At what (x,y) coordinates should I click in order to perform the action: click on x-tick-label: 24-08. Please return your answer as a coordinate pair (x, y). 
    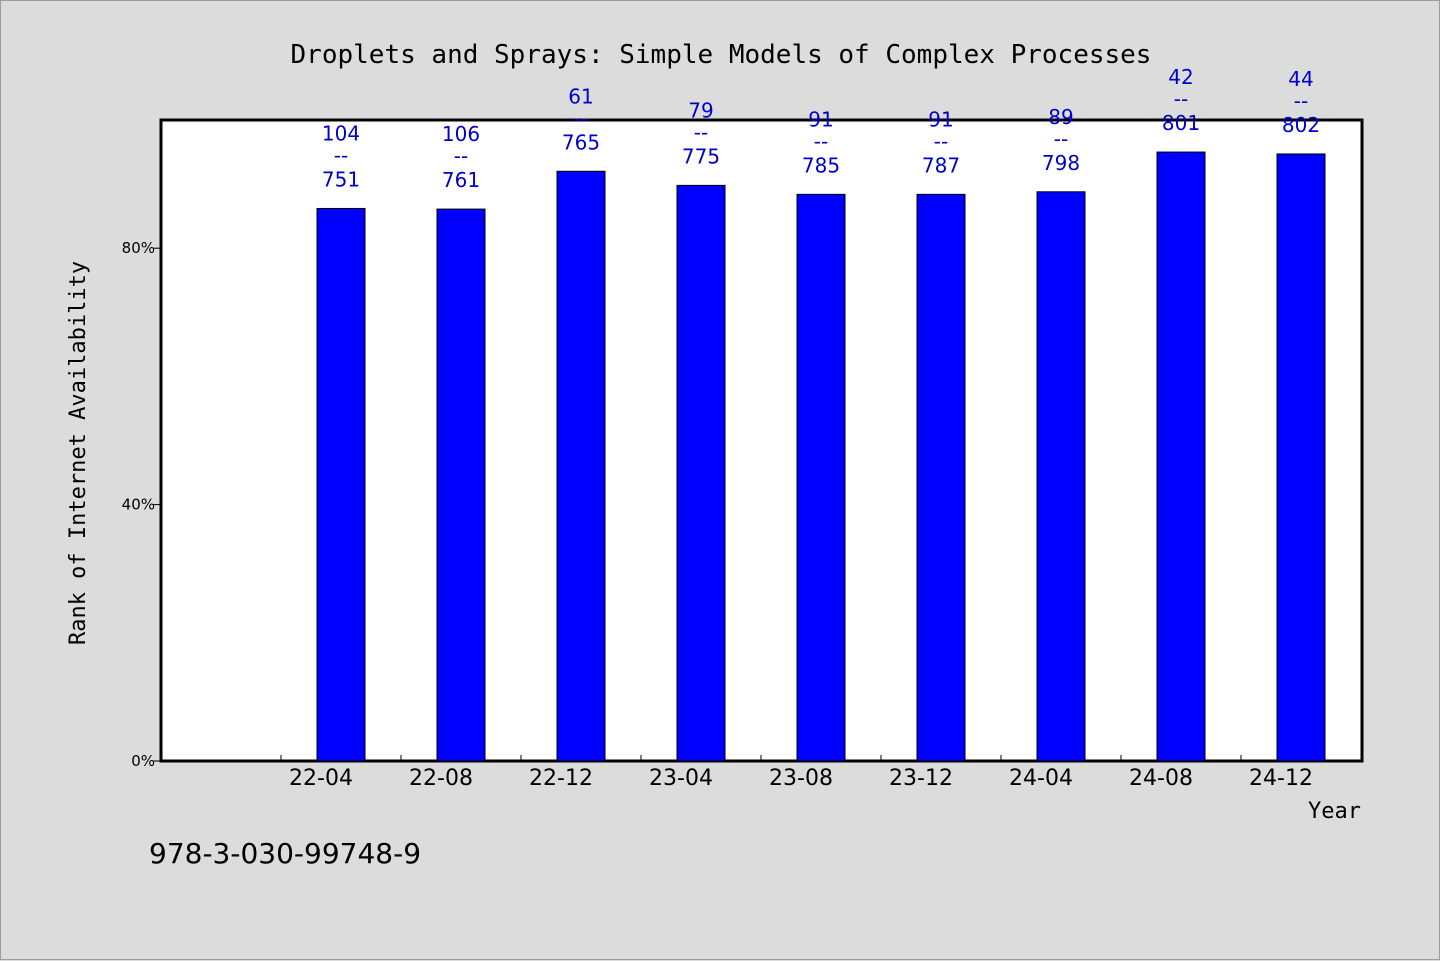
    Looking at the image, I should click on (1161, 778).